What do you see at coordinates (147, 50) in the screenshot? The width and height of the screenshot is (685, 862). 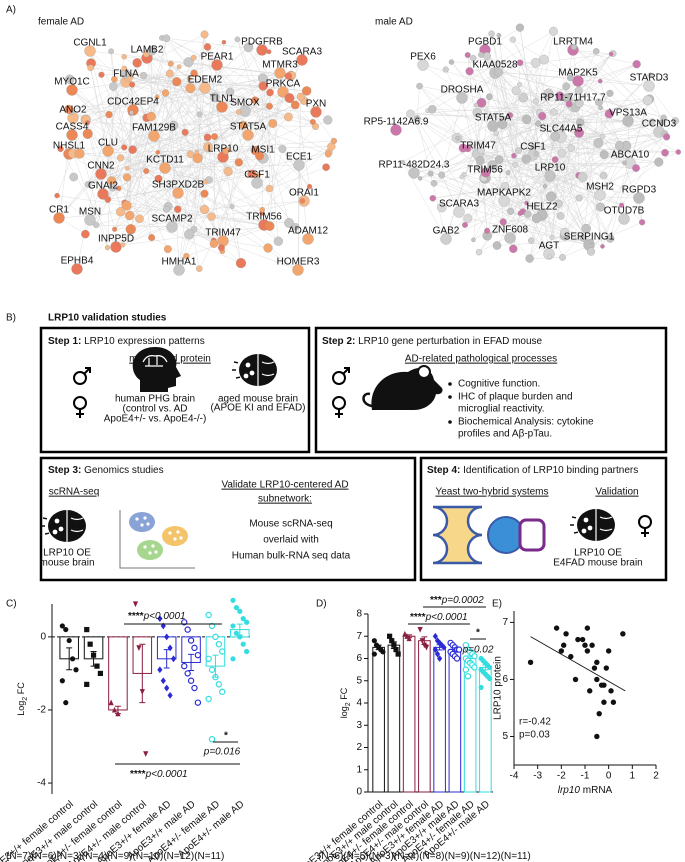 I see `gene-label: LAMB2` at bounding box center [147, 50].